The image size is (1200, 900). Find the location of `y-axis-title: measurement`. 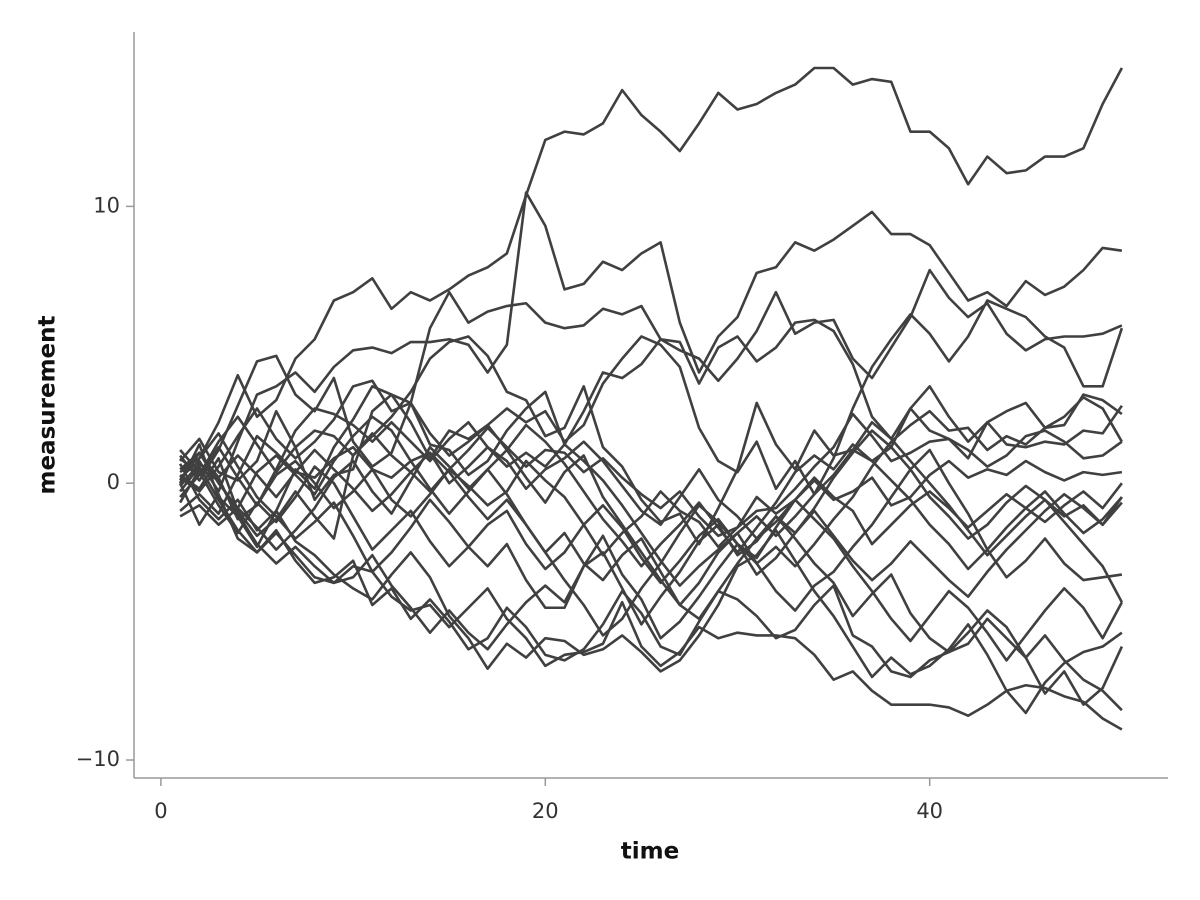

y-axis-title: measurement is located at coordinates (48, 404).